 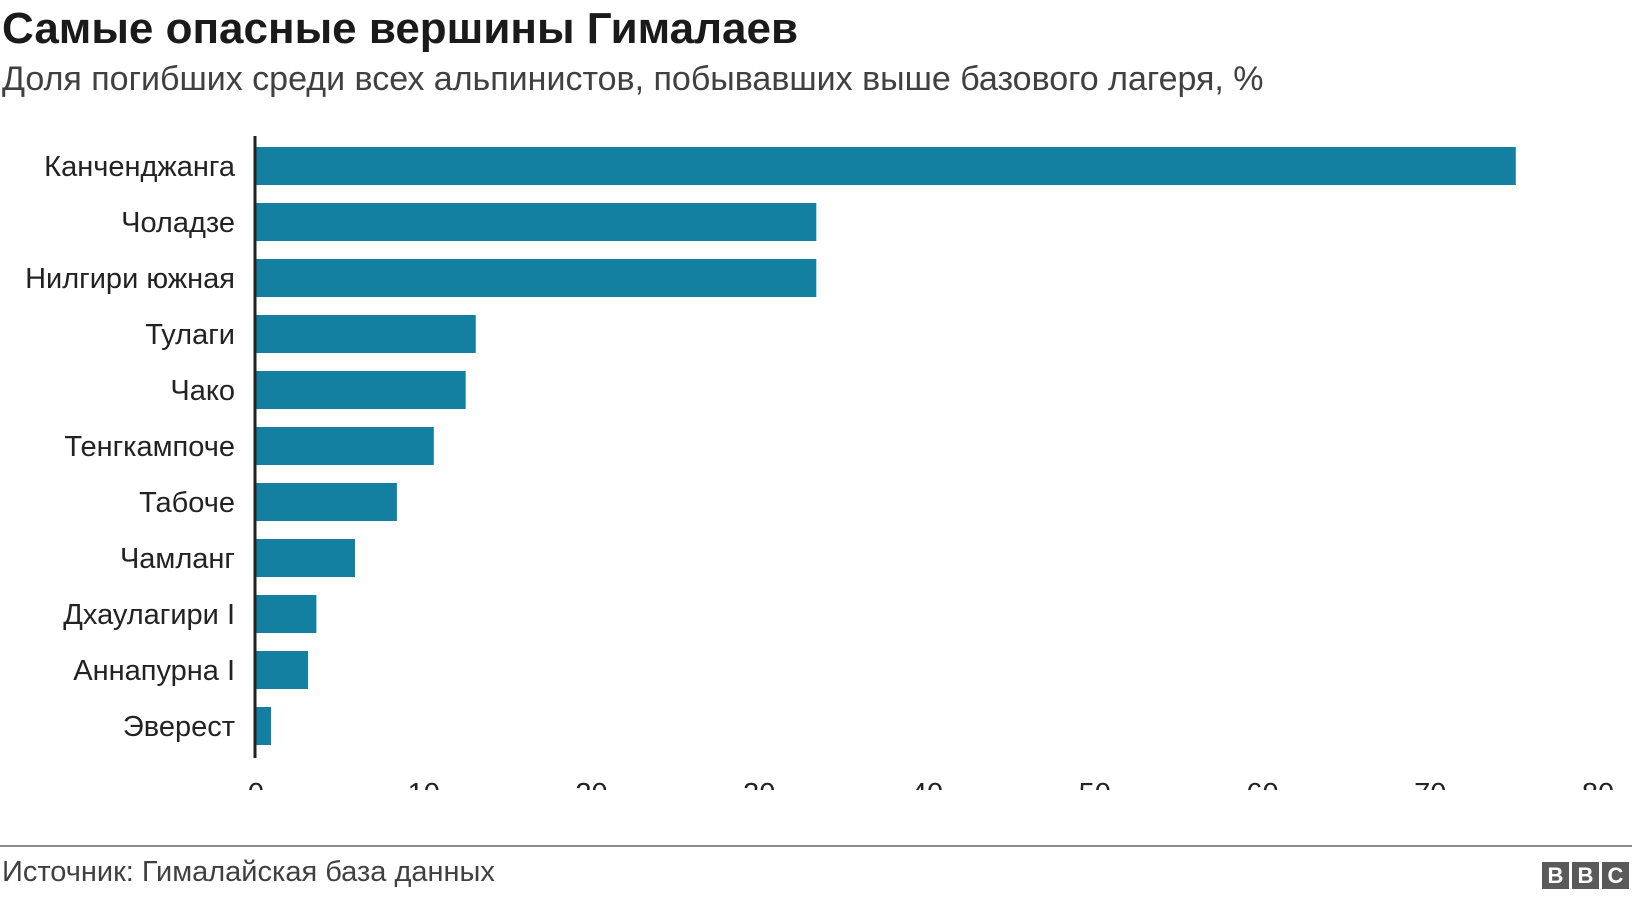 What do you see at coordinates (927, 784) in the screenshot?
I see `x-tick-label: 40` at bounding box center [927, 784].